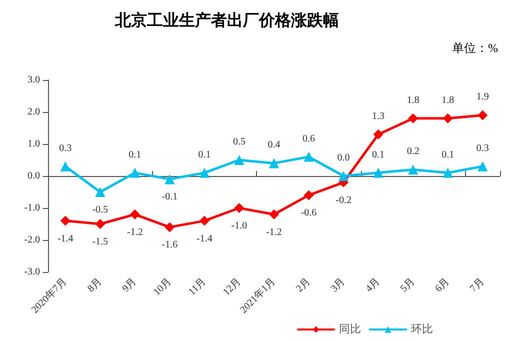 Image resolution: width=528 pixels, height=342 pixels. What do you see at coordinates (170, 197) in the screenshot?
I see `data-label: -0.1` at bounding box center [170, 197].